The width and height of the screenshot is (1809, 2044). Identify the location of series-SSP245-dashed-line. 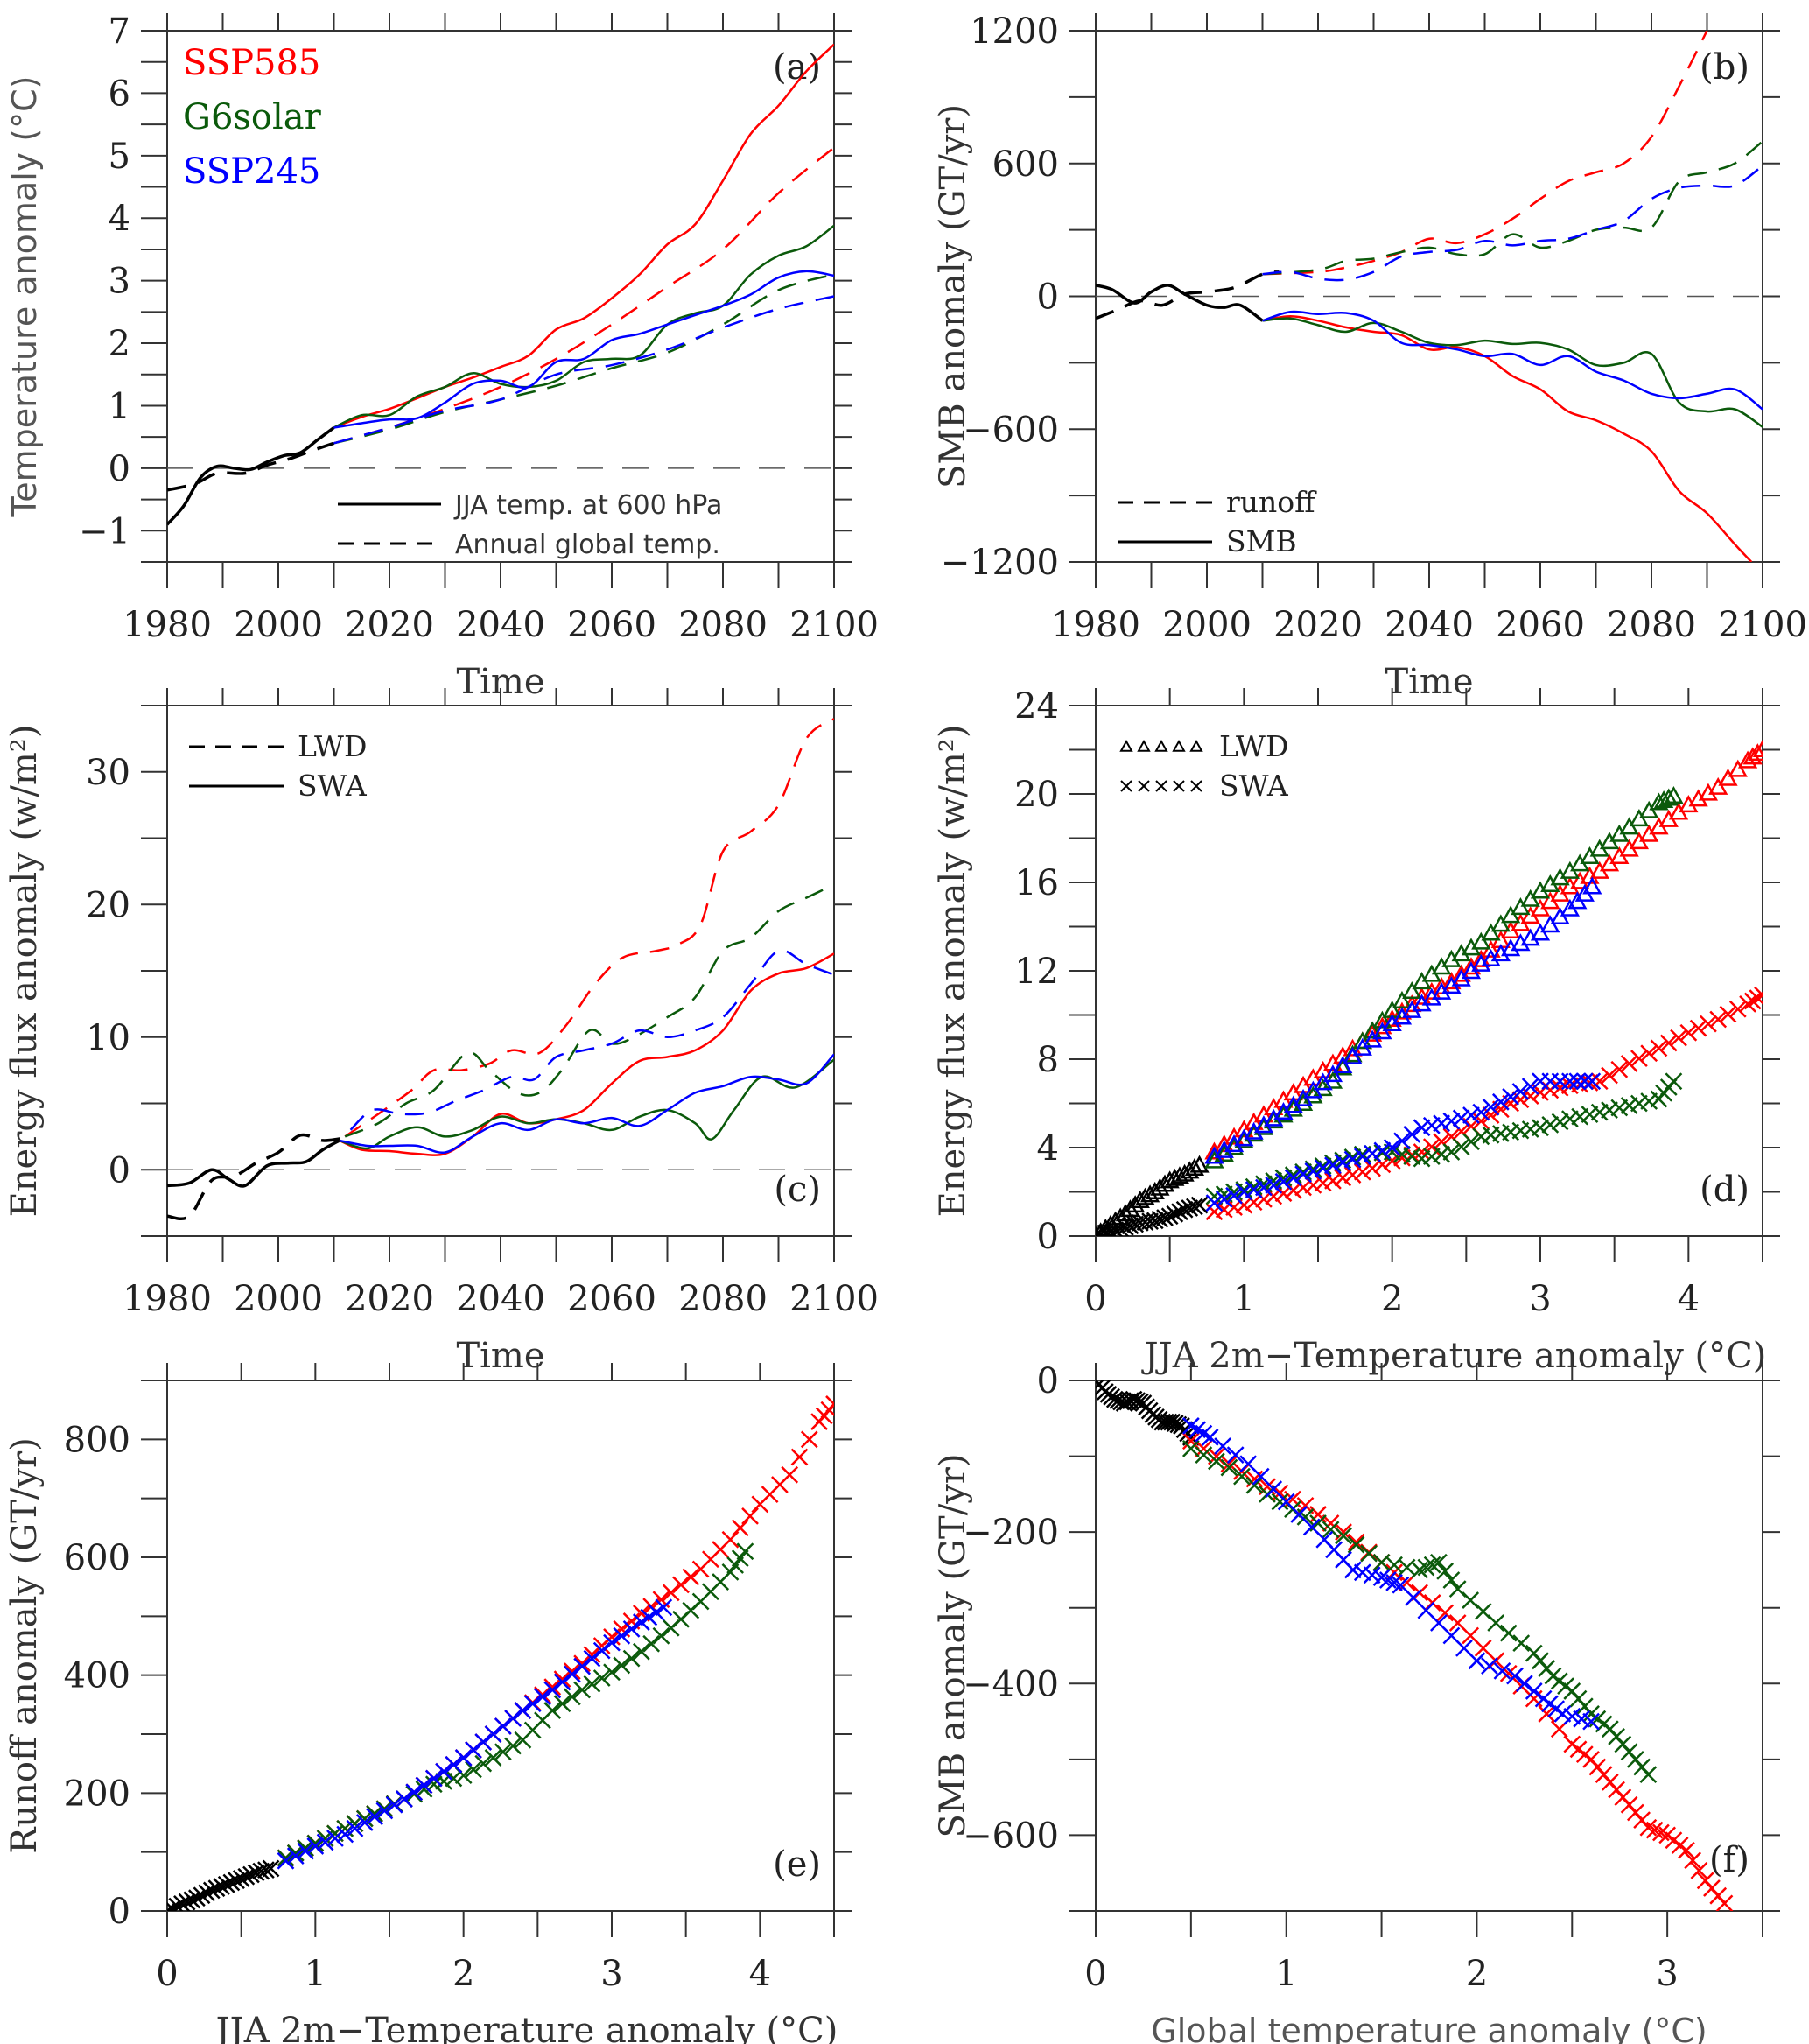
(583, 370).